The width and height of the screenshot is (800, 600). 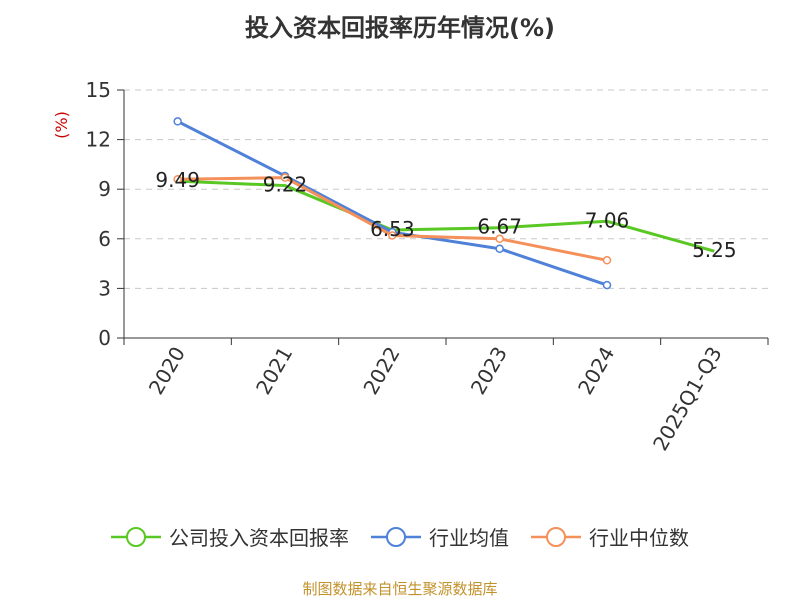 What do you see at coordinates (136, 536) in the screenshot?
I see `legend-marker-company` at bounding box center [136, 536].